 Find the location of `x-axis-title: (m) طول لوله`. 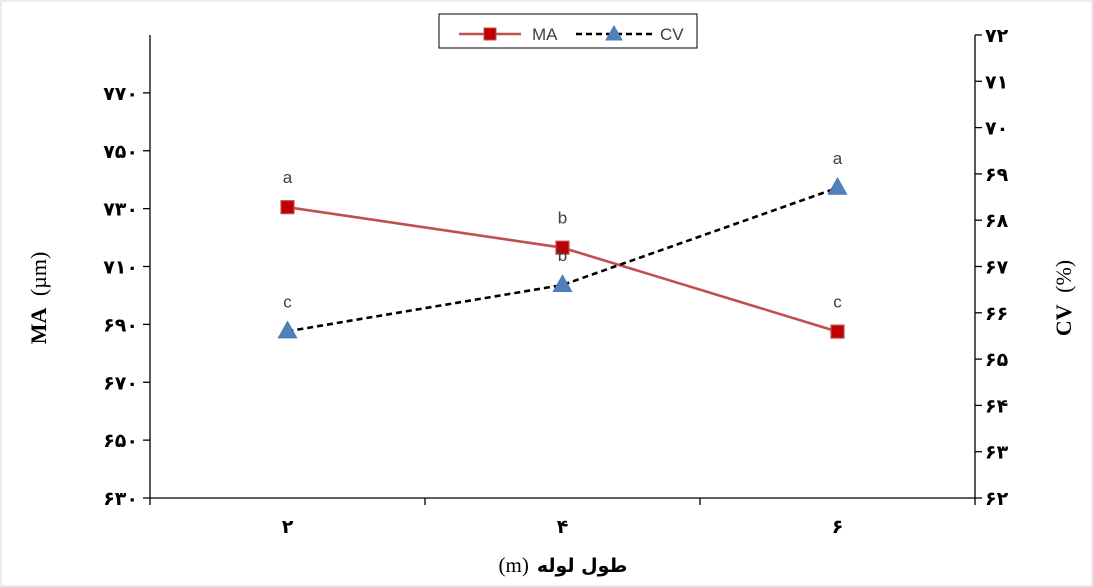

x-axis-title: (m) طول لوله is located at coordinates (563, 565).